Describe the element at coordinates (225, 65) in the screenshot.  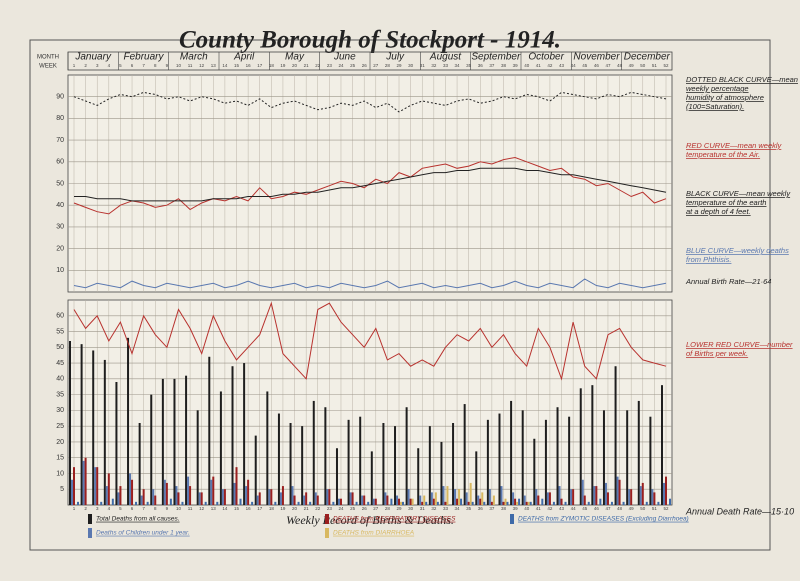
I see `week-label: 14` at that location.